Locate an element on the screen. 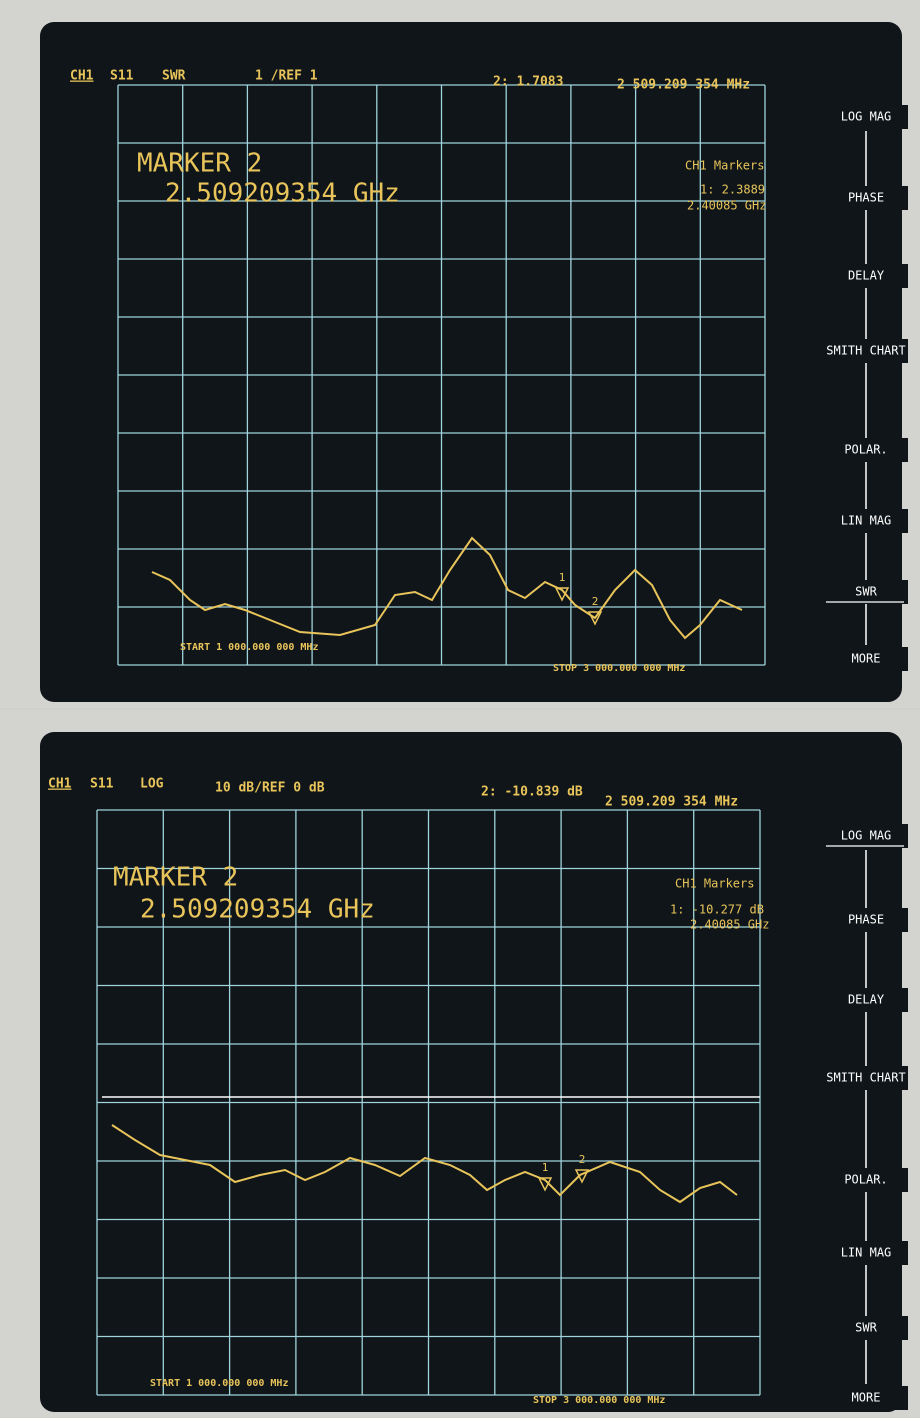 The width and height of the screenshot is (920, 1418). marker1-value: 1: -10.277 dB is located at coordinates (717, 910).